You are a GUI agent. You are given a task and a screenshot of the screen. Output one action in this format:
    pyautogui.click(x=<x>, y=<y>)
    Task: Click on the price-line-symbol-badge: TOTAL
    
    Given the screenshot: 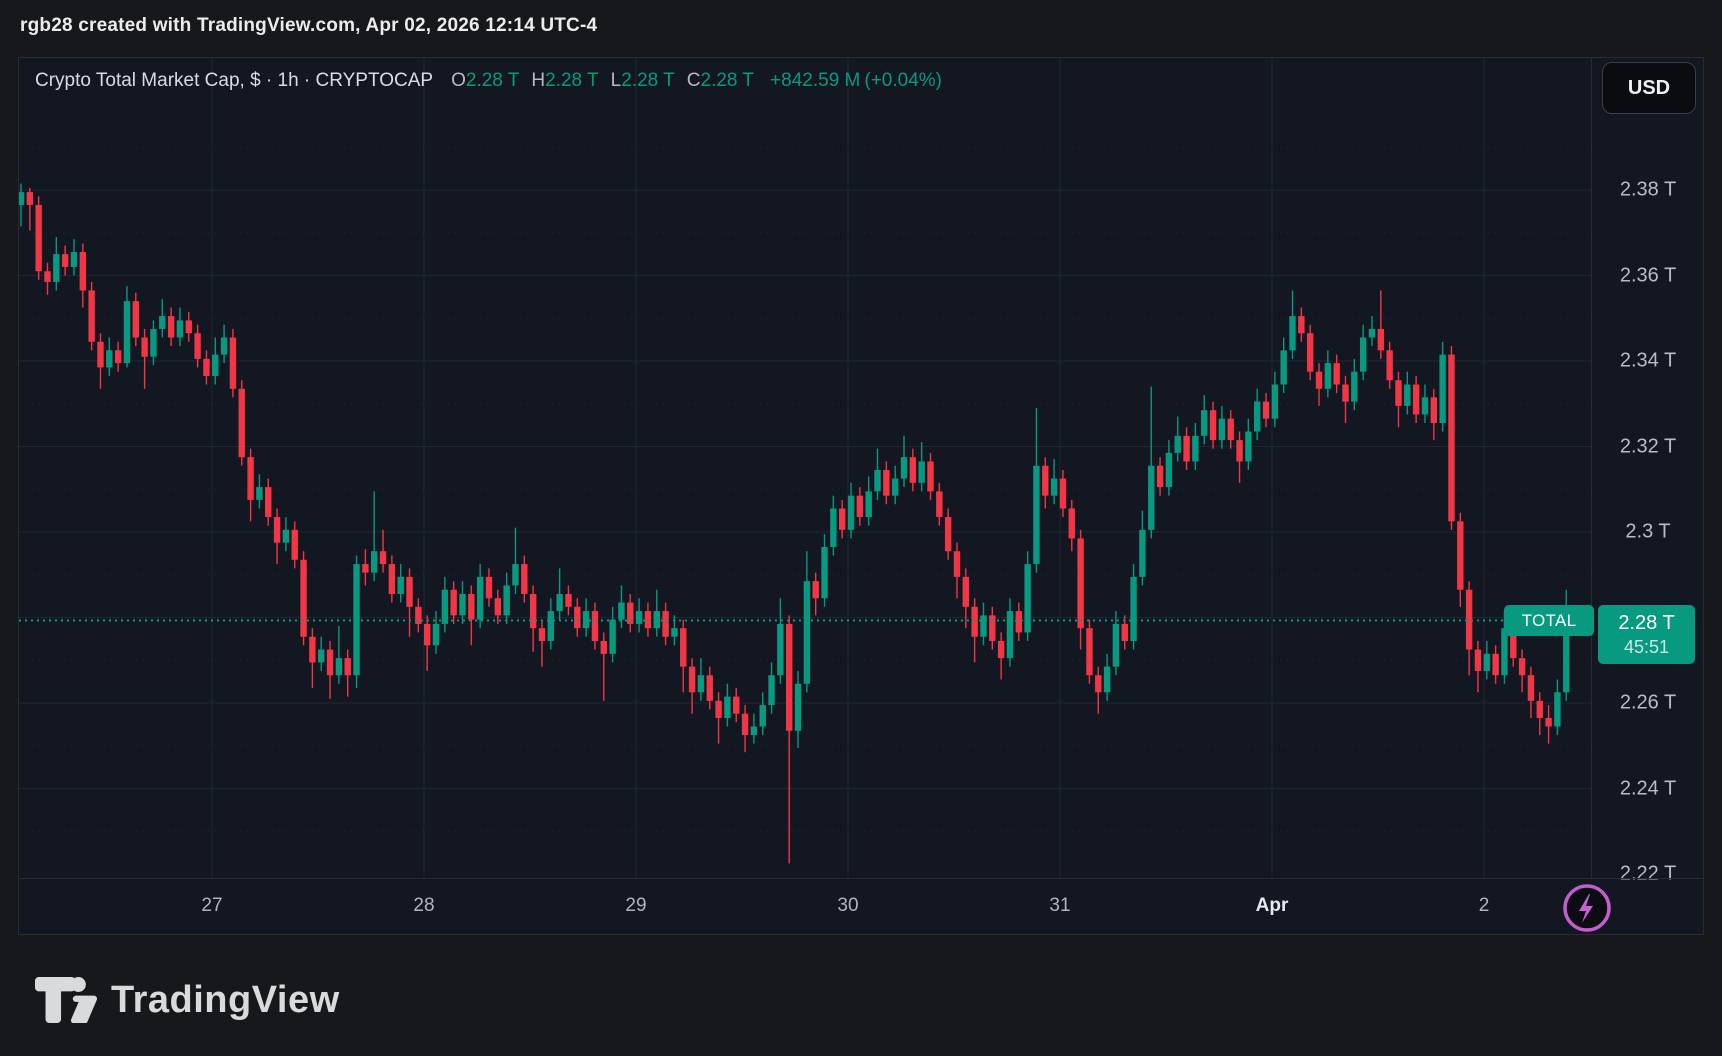 What is the action you would take?
    pyautogui.click(x=1549, y=620)
    